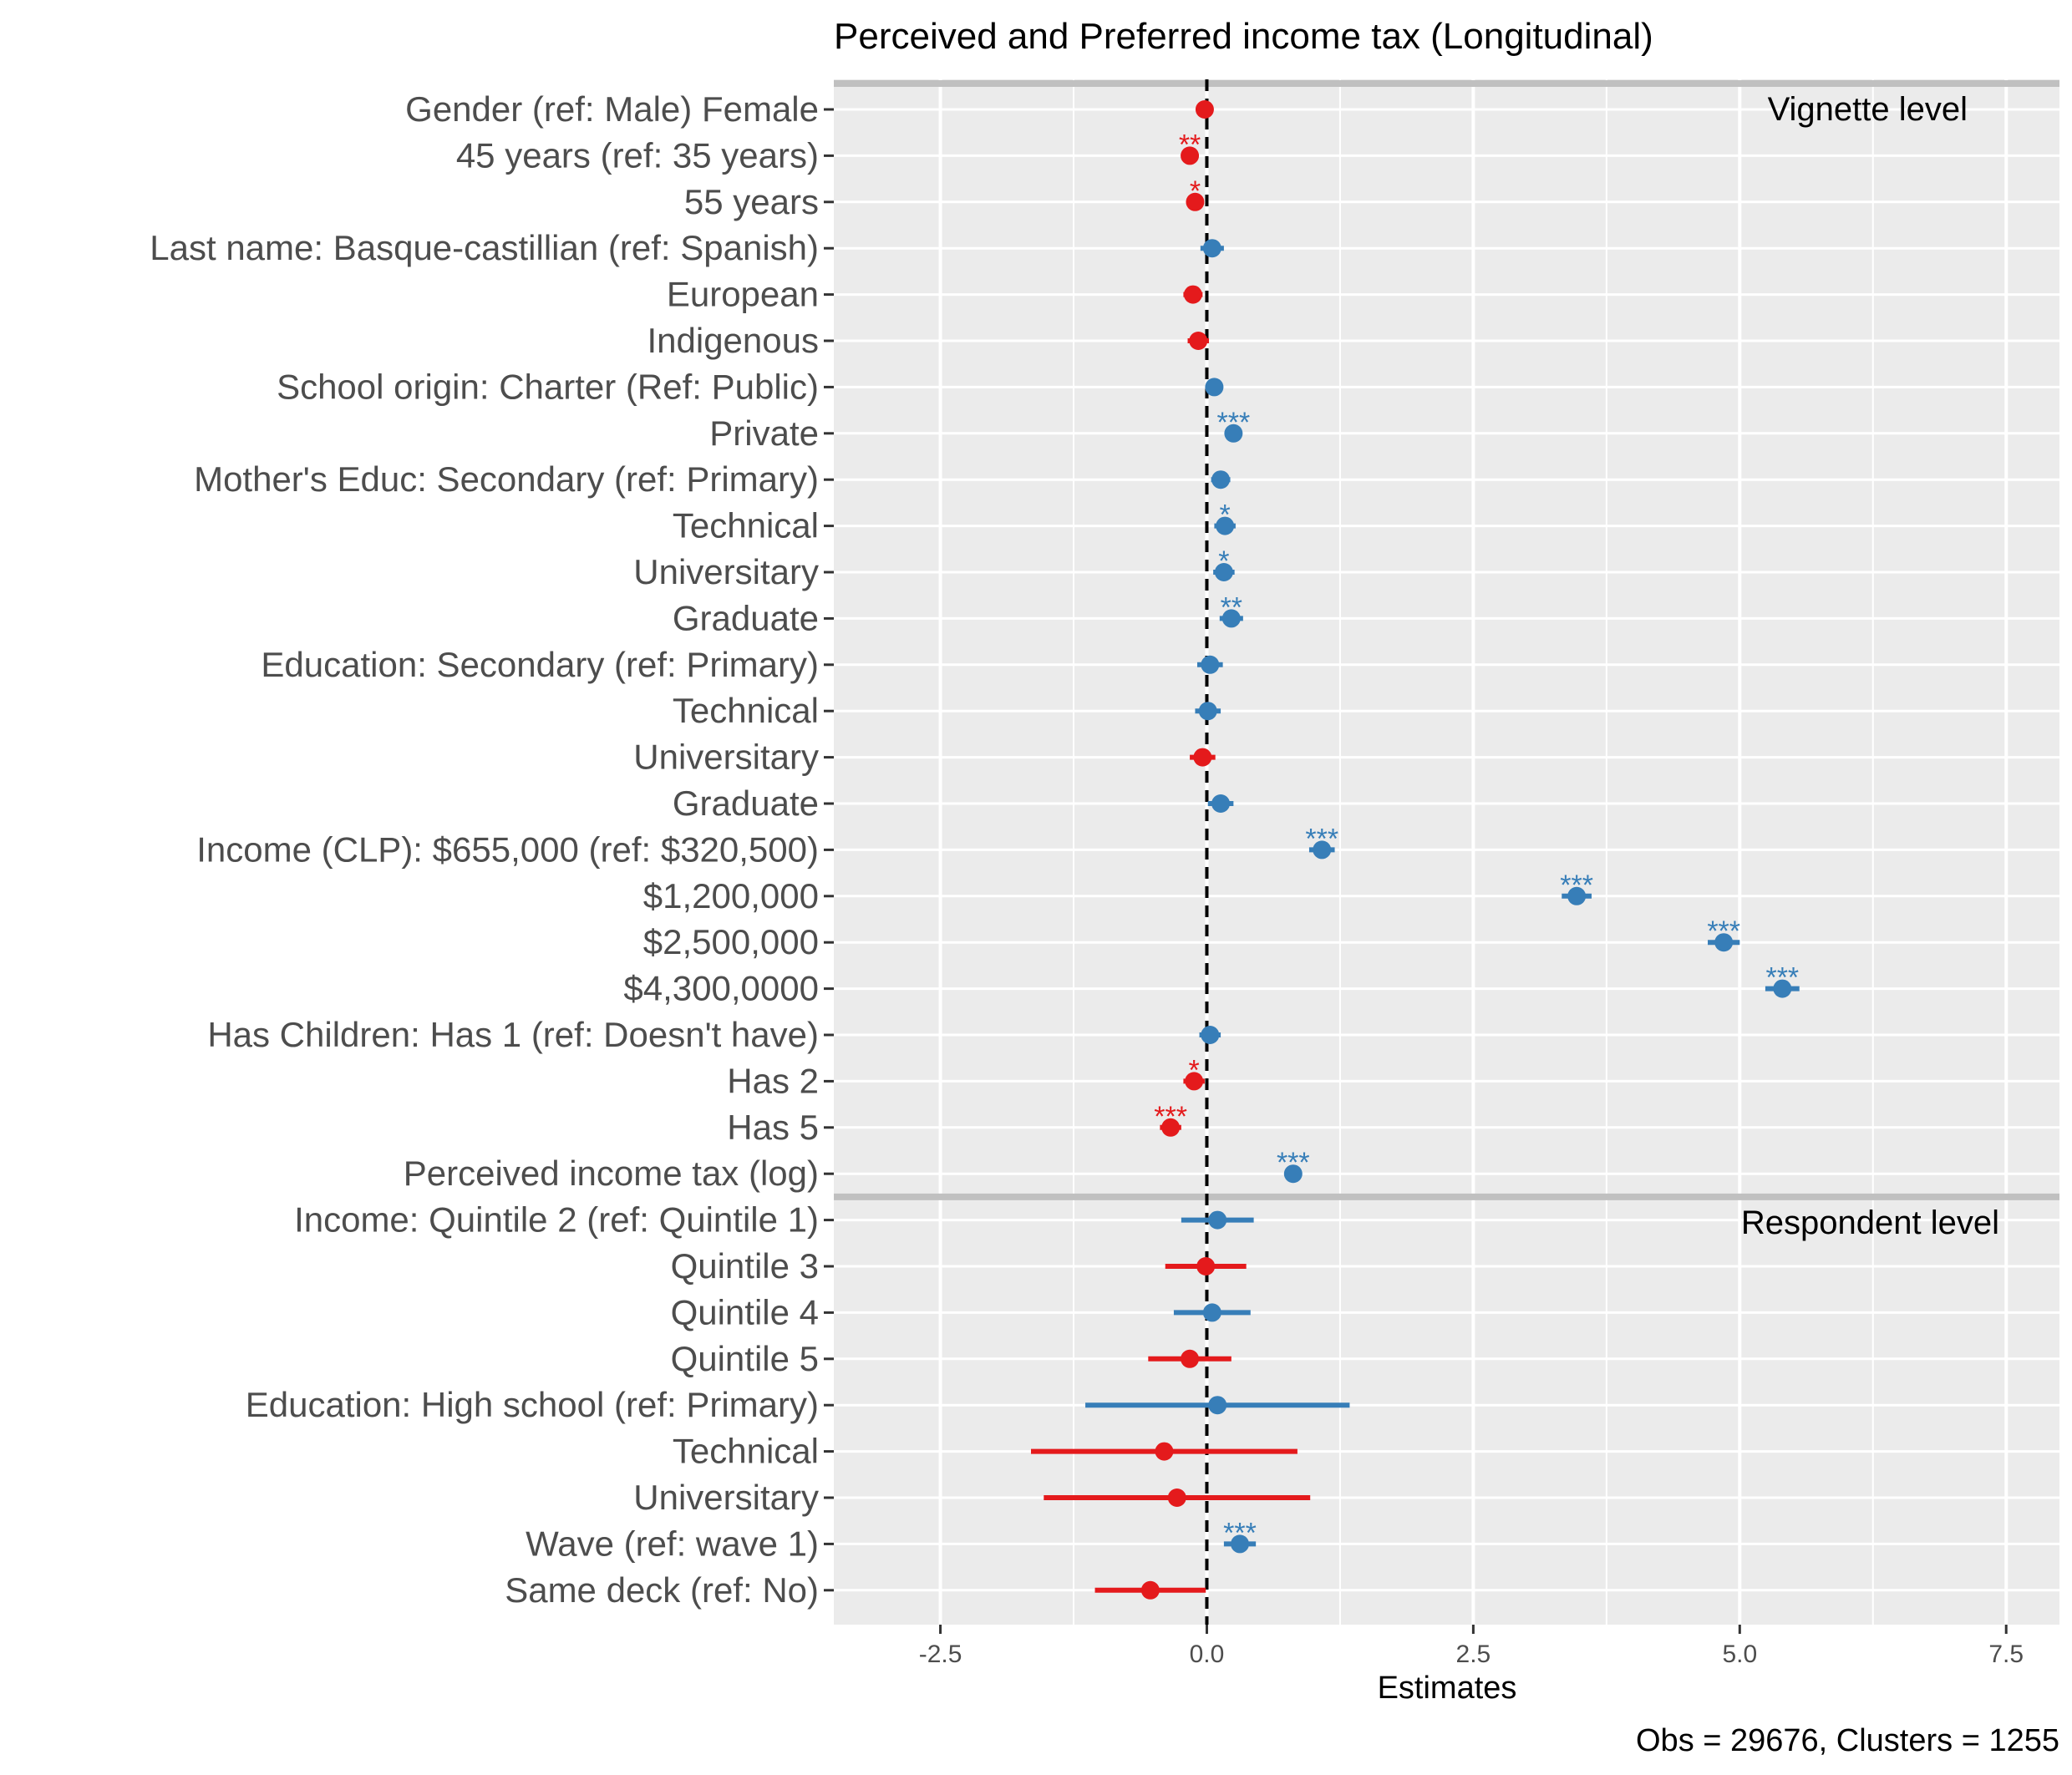 The width and height of the screenshot is (2072, 1775). What do you see at coordinates (540, 664) in the screenshot?
I see `y-tick-label: Education: Secondary (ref: Primary)` at bounding box center [540, 664].